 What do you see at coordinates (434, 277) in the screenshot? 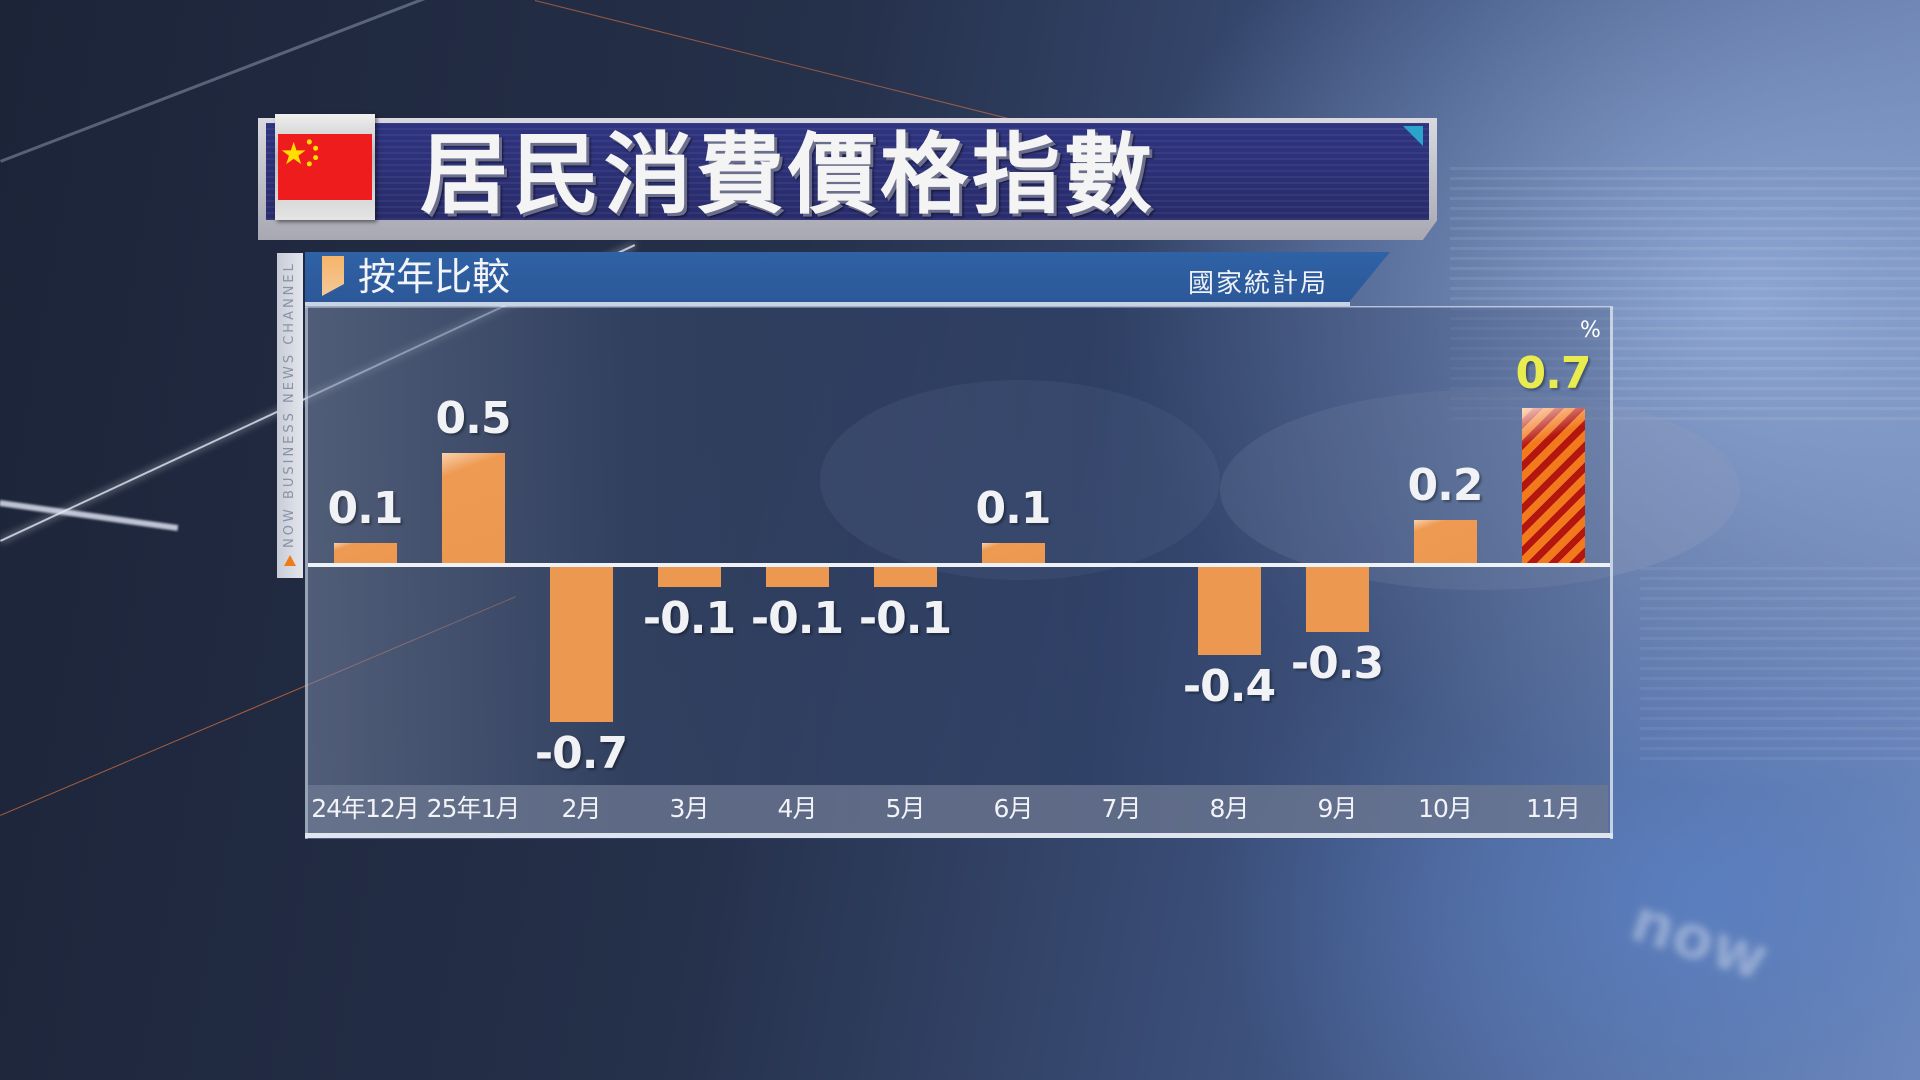
I see `chart-subtitle: 按年比較` at bounding box center [434, 277].